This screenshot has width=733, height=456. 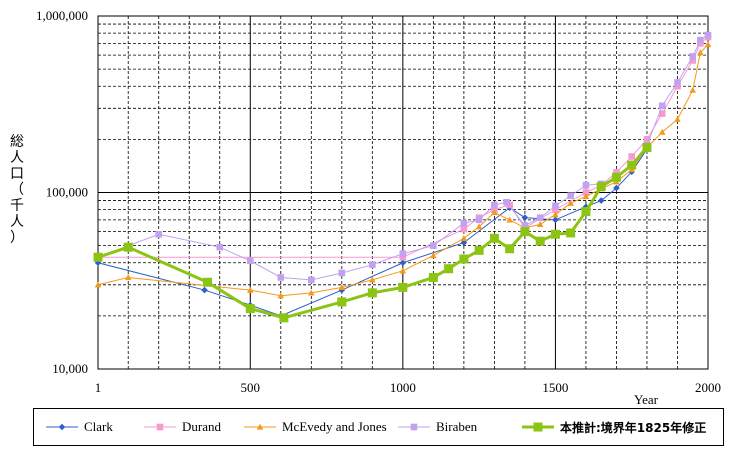 What do you see at coordinates (457, 426) in the screenshot?
I see `legend-label: Biraben` at bounding box center [457, 426].